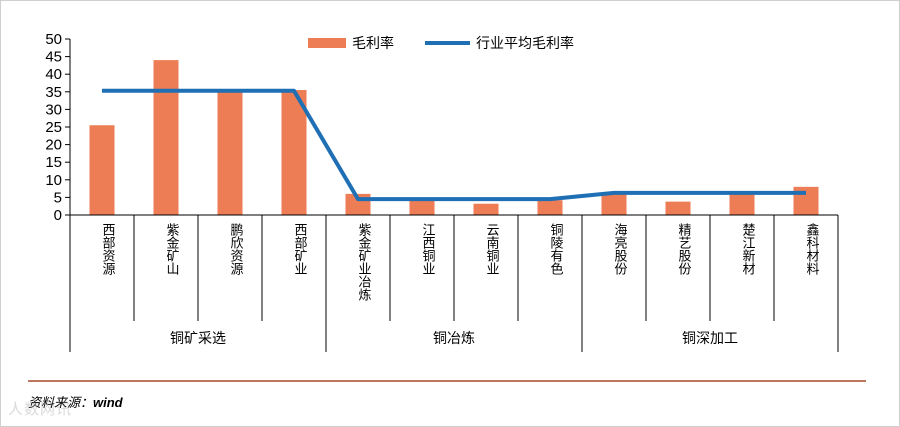 Image resolution: width=900 pixels, height=427 pixels. I want to click on y-tick-label: 10, so click(53, 180).